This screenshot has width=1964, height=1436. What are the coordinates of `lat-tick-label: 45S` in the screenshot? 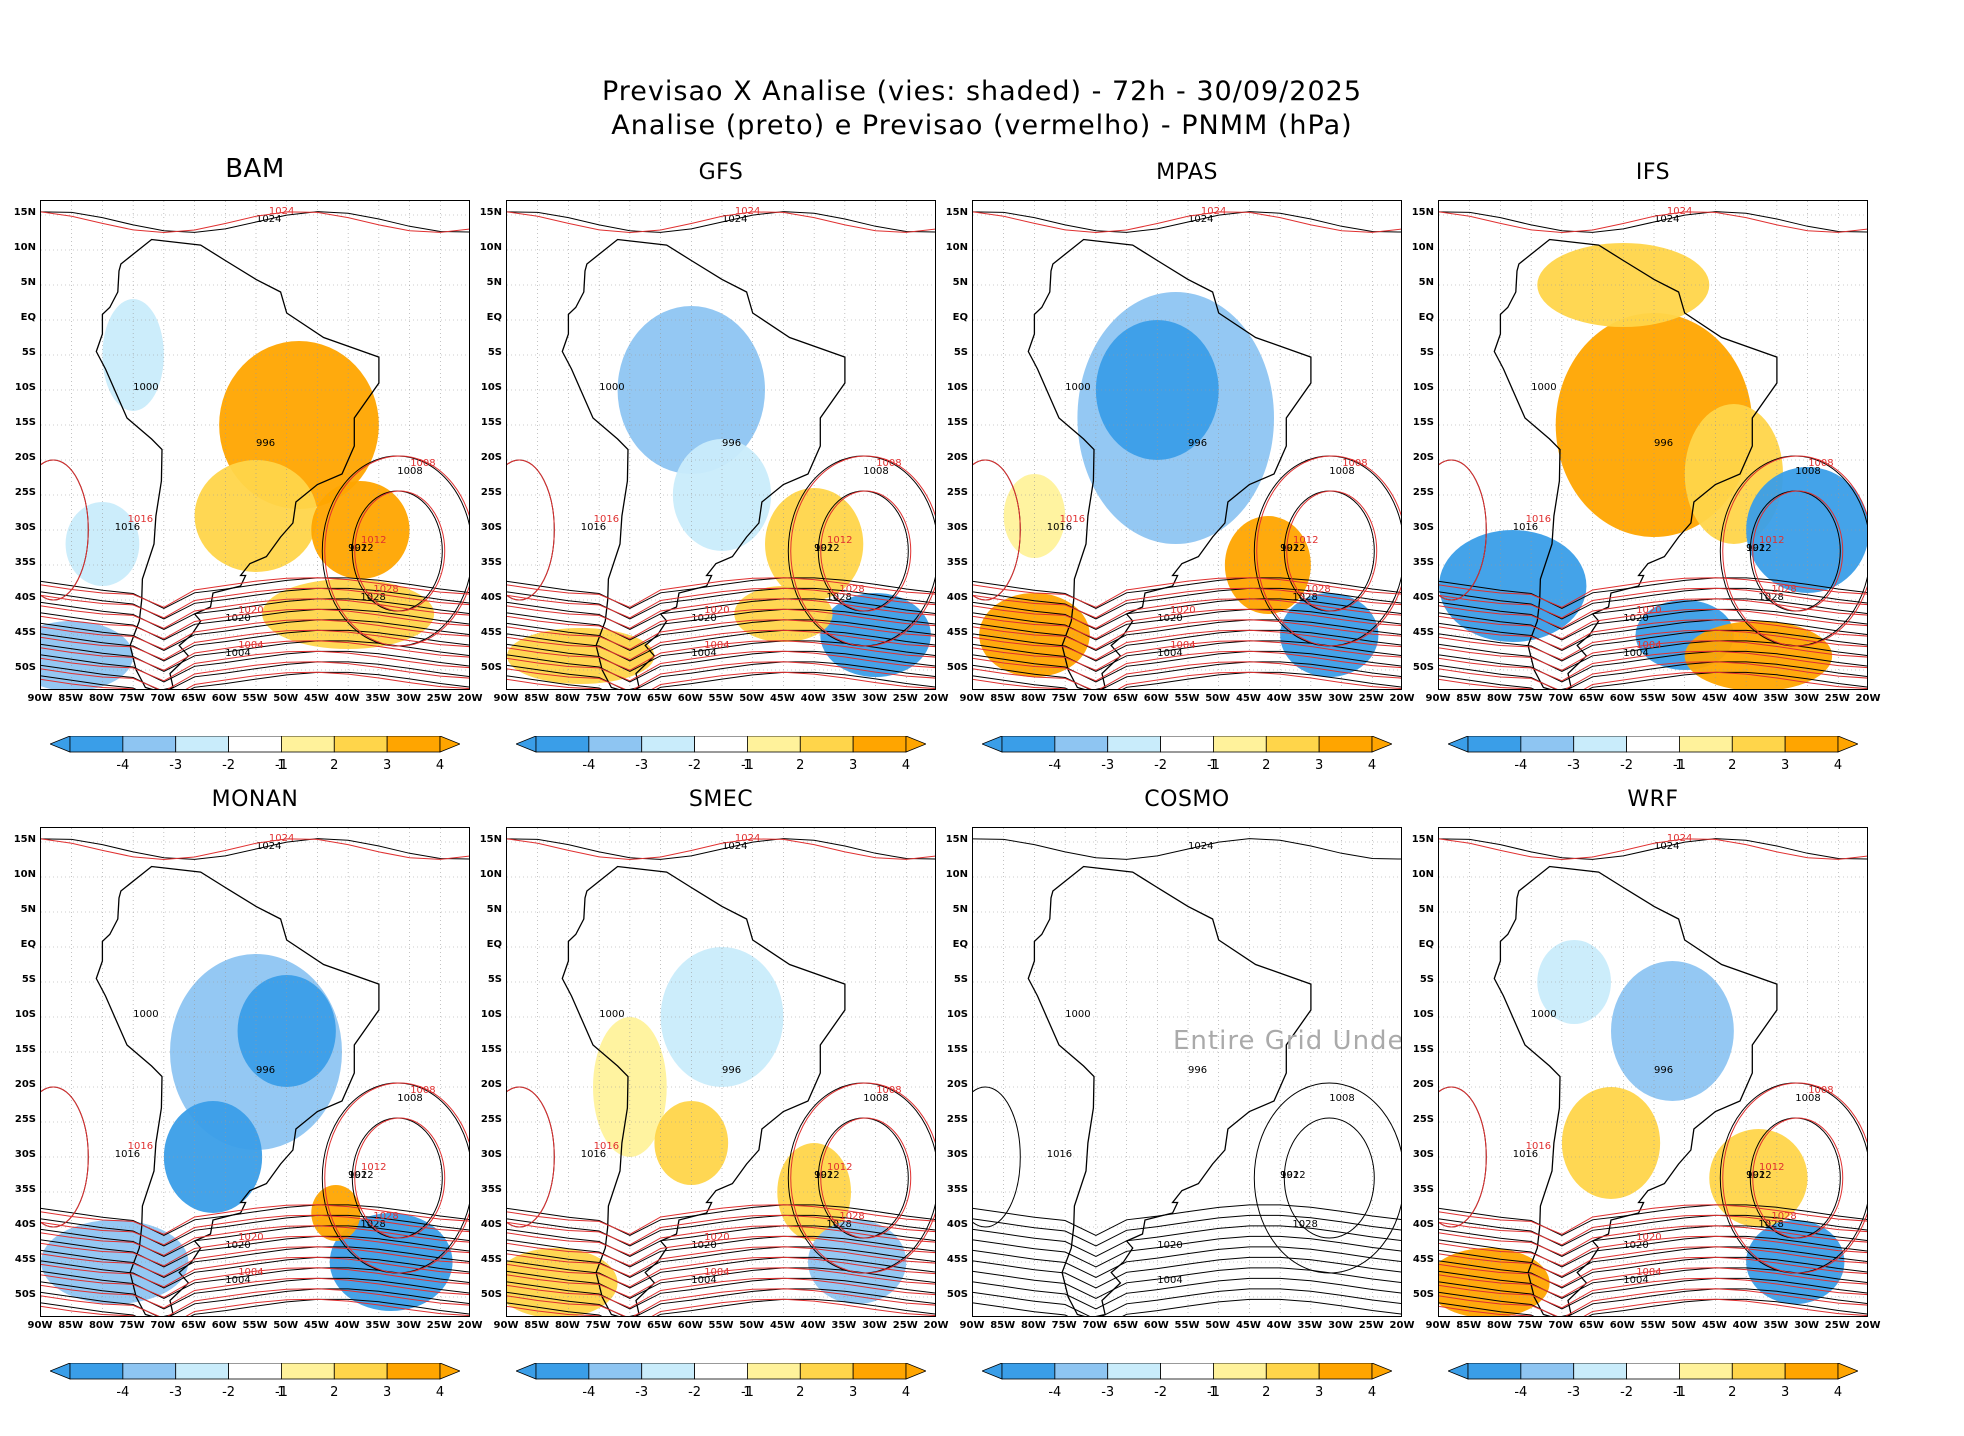 It's located at (491, 632).